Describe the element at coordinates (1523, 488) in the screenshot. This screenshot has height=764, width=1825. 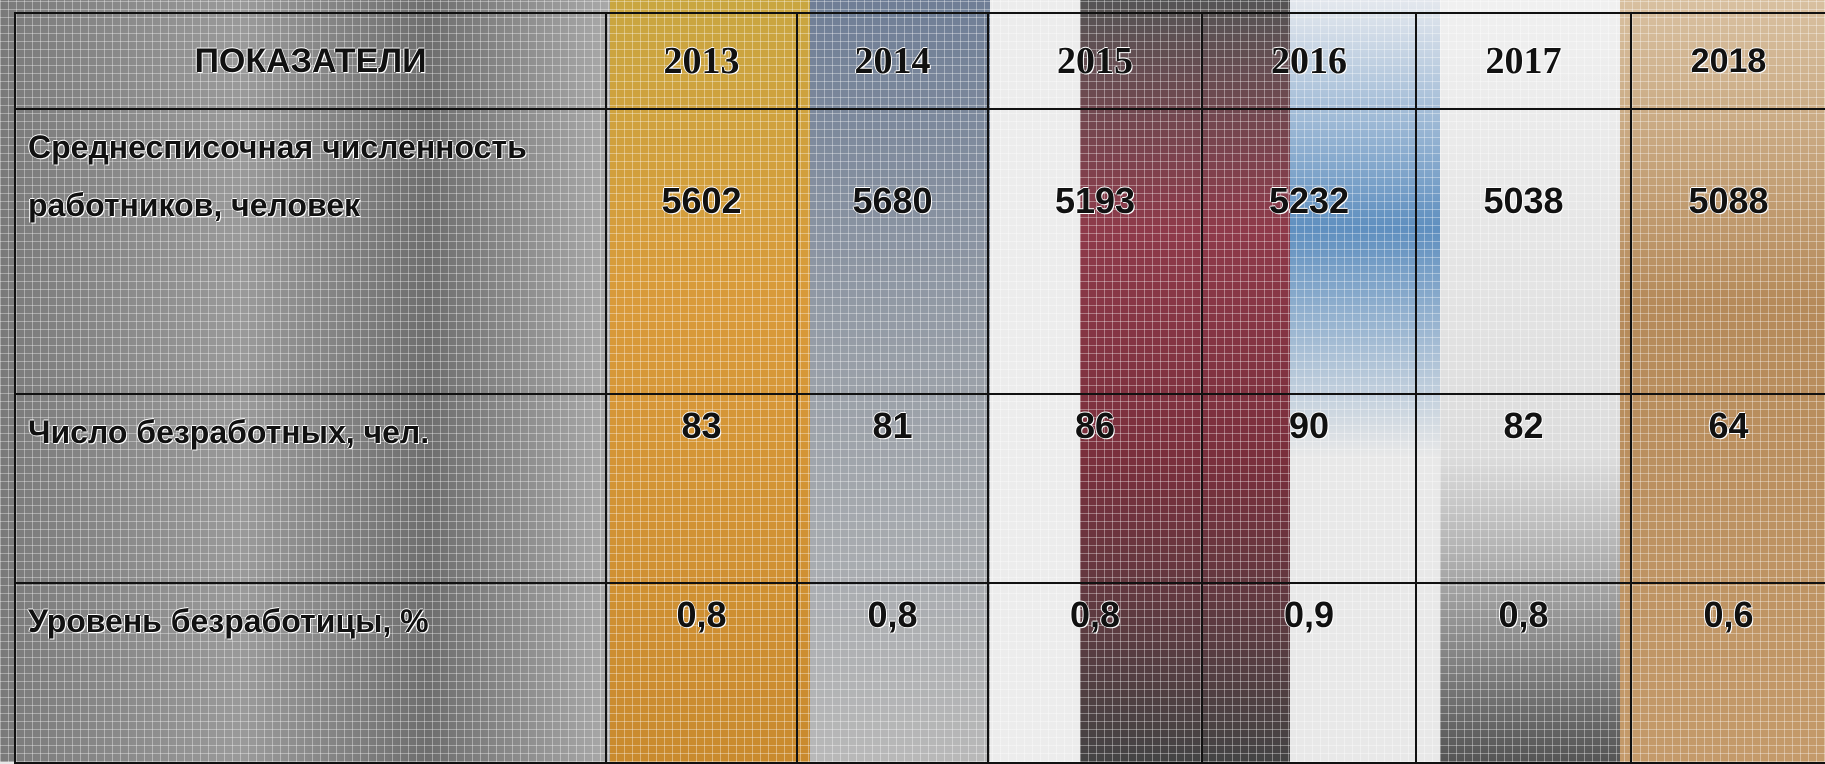
I see `cell: 82` at that location.